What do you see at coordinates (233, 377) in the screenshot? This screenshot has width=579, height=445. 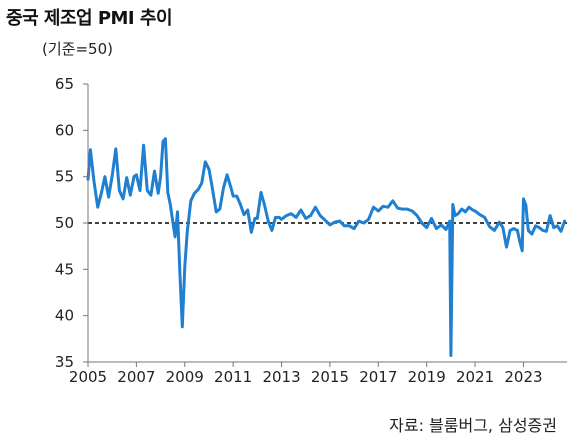 I see `x-tick-label: 2011` at bounding box center [233, 377].